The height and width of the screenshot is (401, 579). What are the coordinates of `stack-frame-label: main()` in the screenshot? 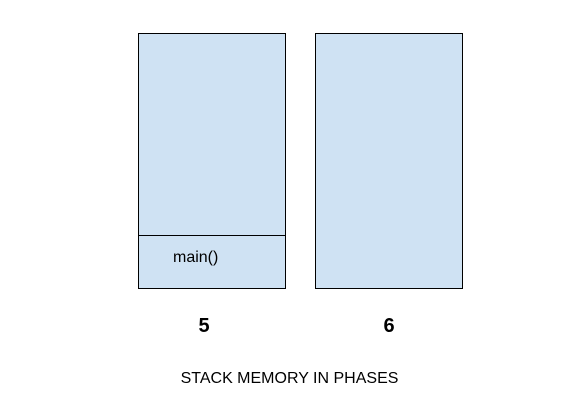 It's located at (196, 257).